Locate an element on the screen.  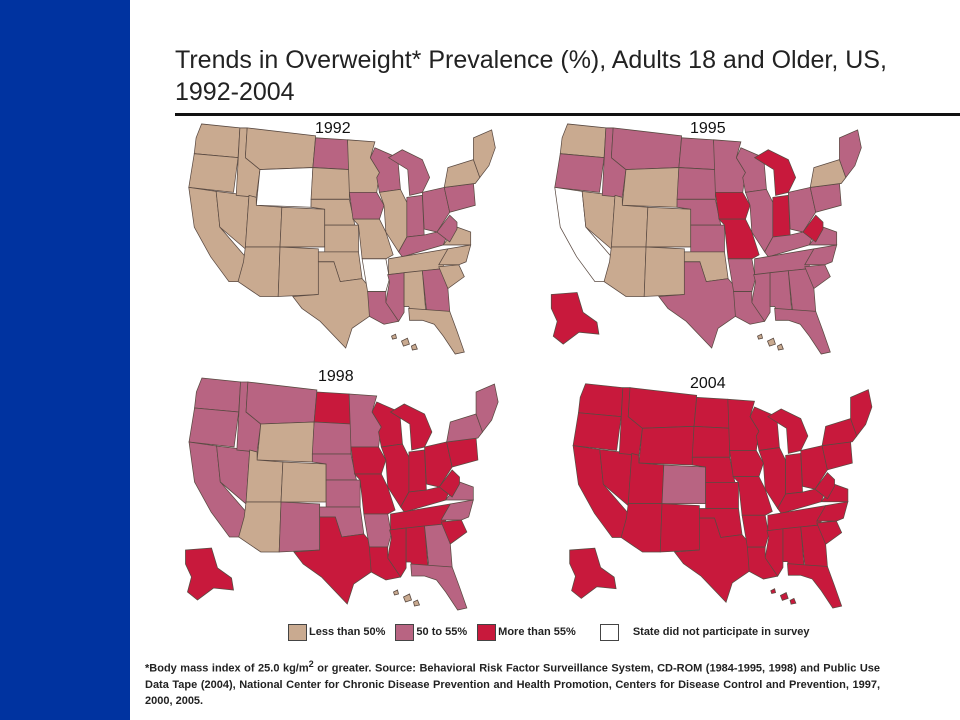
legend-swatch-not-participating is located at coordinates (609, 632).